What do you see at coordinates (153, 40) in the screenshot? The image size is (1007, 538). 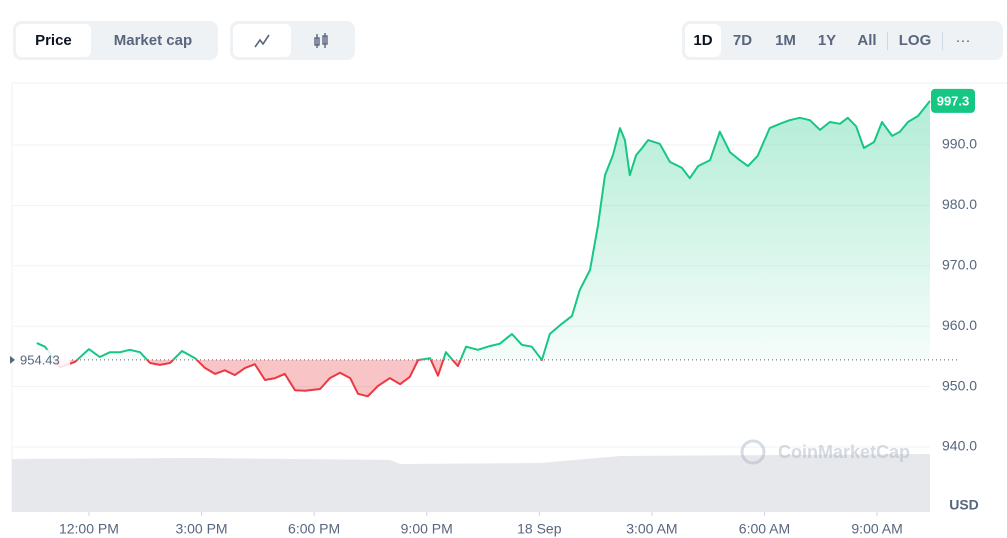 I see `tab: Market cap` at bounding box center [153, 40].